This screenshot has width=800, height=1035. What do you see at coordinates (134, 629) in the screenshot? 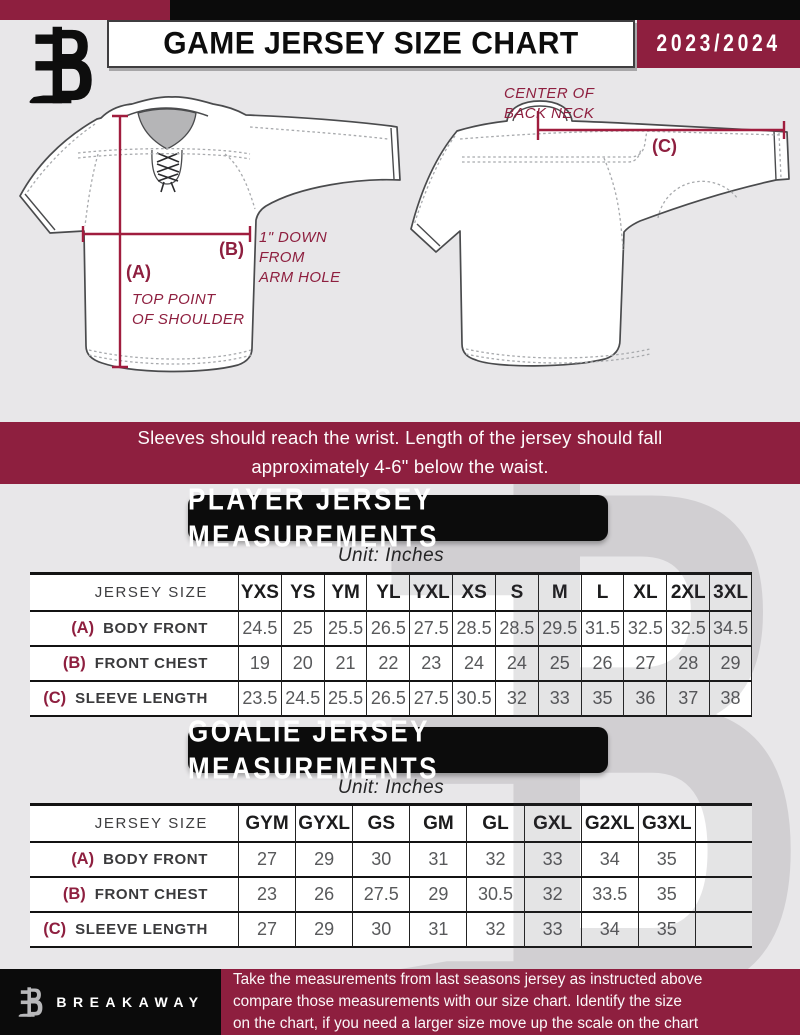
I see `row-label: (A) BODY FRONT` at bounding box center [134, 629].